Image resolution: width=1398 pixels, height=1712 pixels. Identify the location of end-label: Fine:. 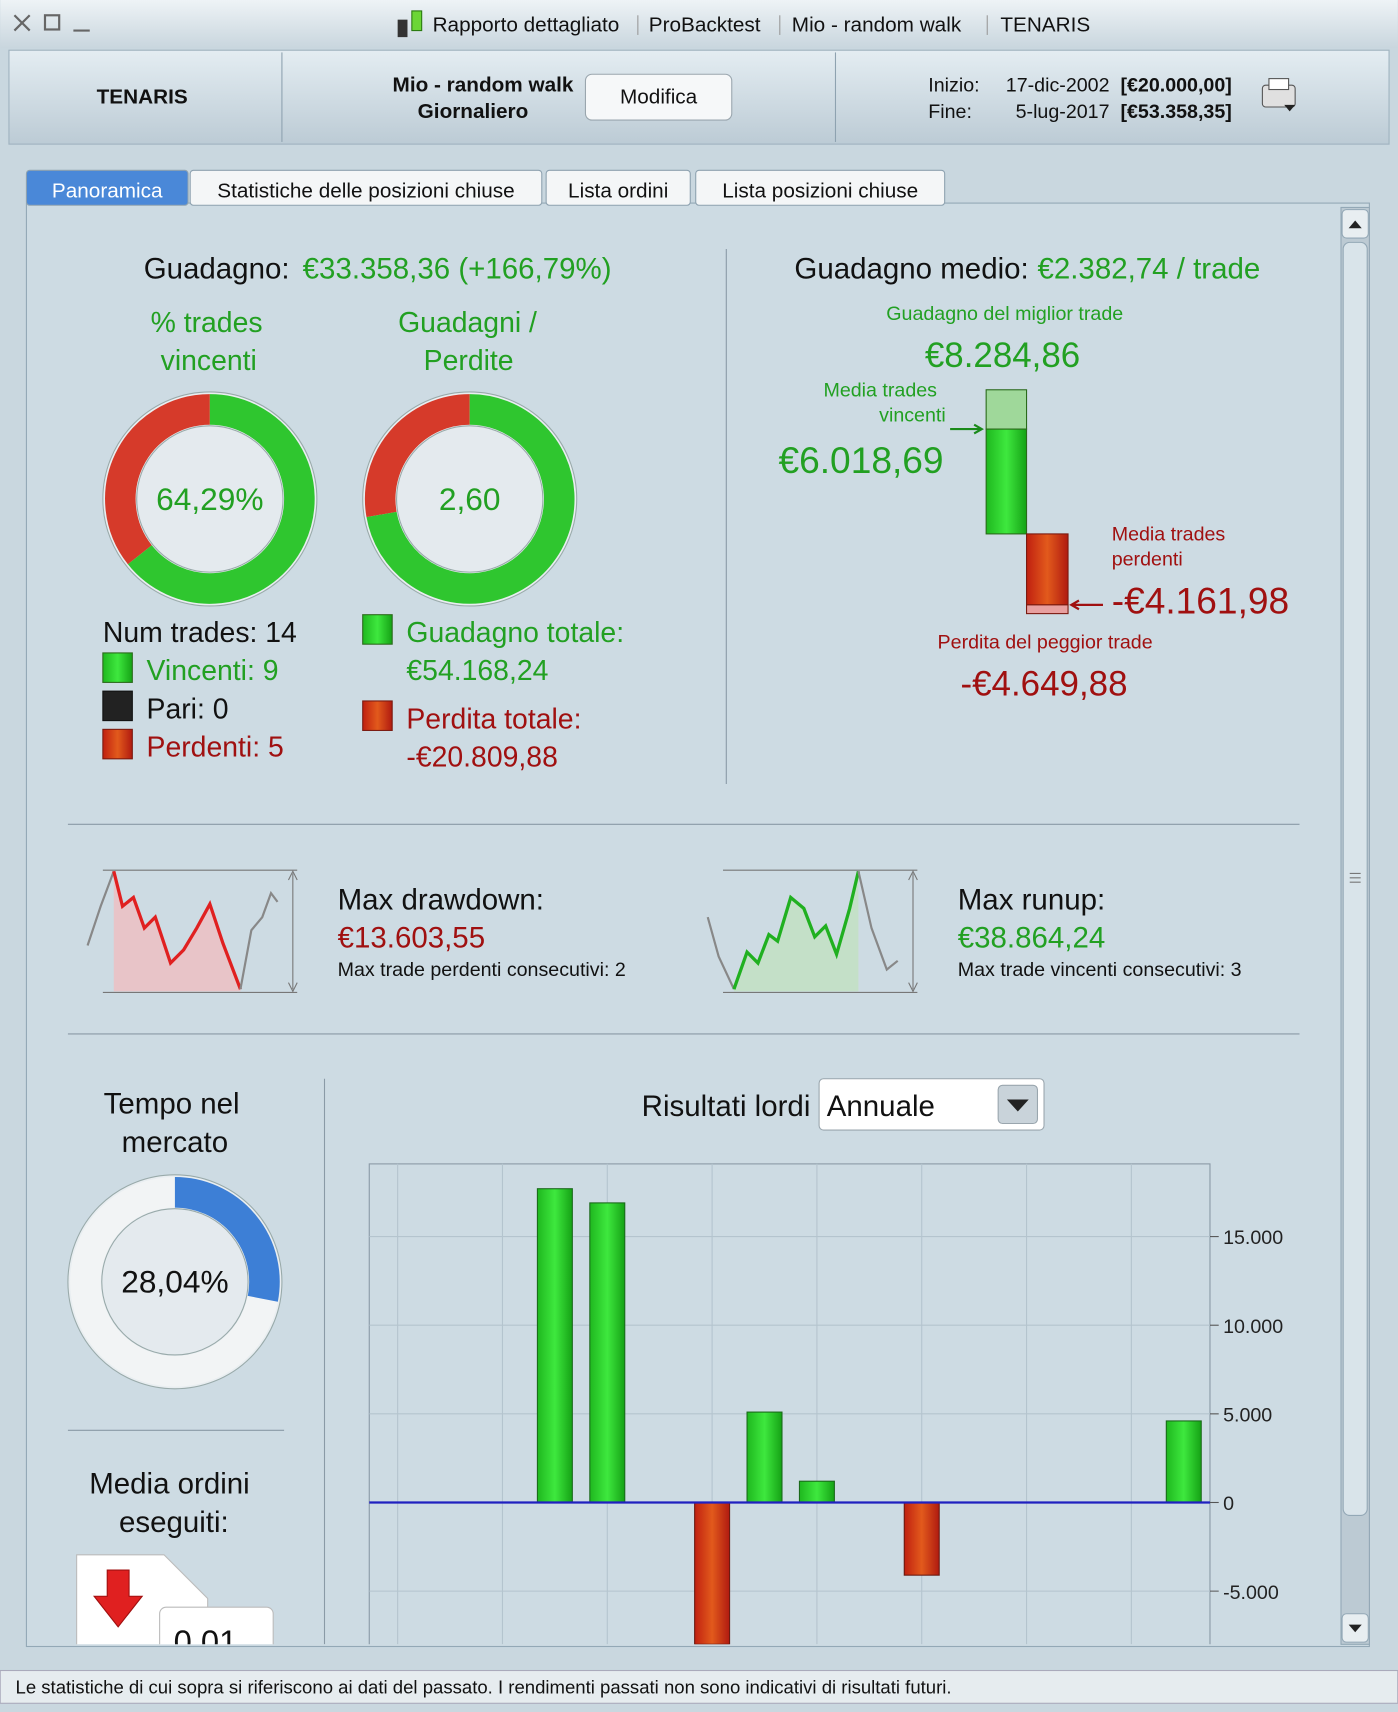
(950, 112).